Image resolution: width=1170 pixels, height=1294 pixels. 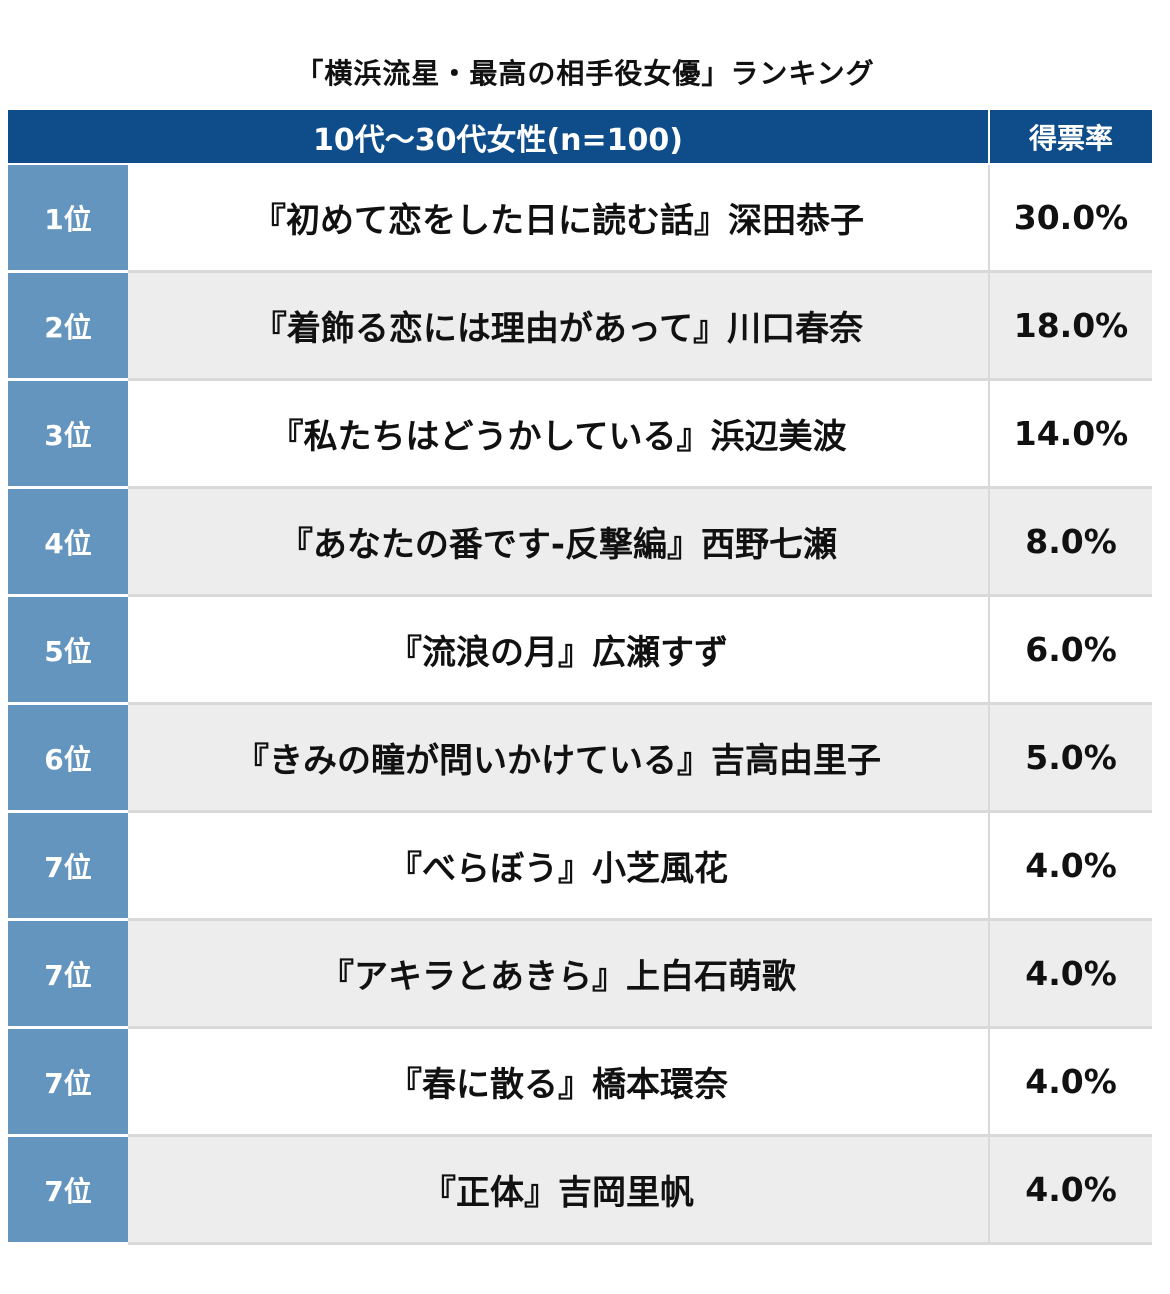 What do you see at coordinates (1071, 433) in the screenshot?
I see `rate-cell: 14.0%` at bounding box center [1071, 433].